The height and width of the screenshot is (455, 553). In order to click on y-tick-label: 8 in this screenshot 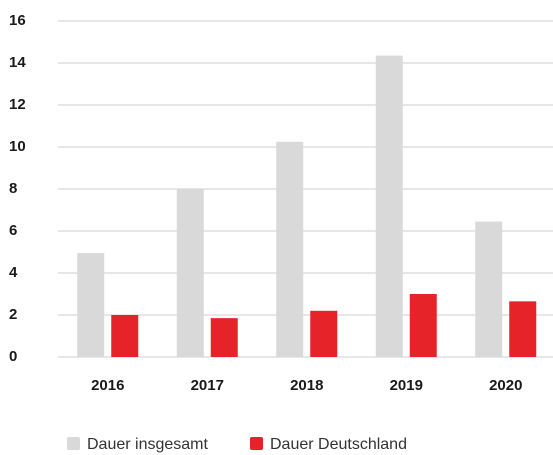, I will do `click(13, 188)`.